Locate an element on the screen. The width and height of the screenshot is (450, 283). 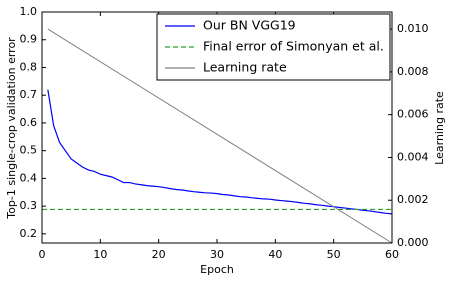
y2-tick-label: 0.006 is located at coordinates (413, 114).